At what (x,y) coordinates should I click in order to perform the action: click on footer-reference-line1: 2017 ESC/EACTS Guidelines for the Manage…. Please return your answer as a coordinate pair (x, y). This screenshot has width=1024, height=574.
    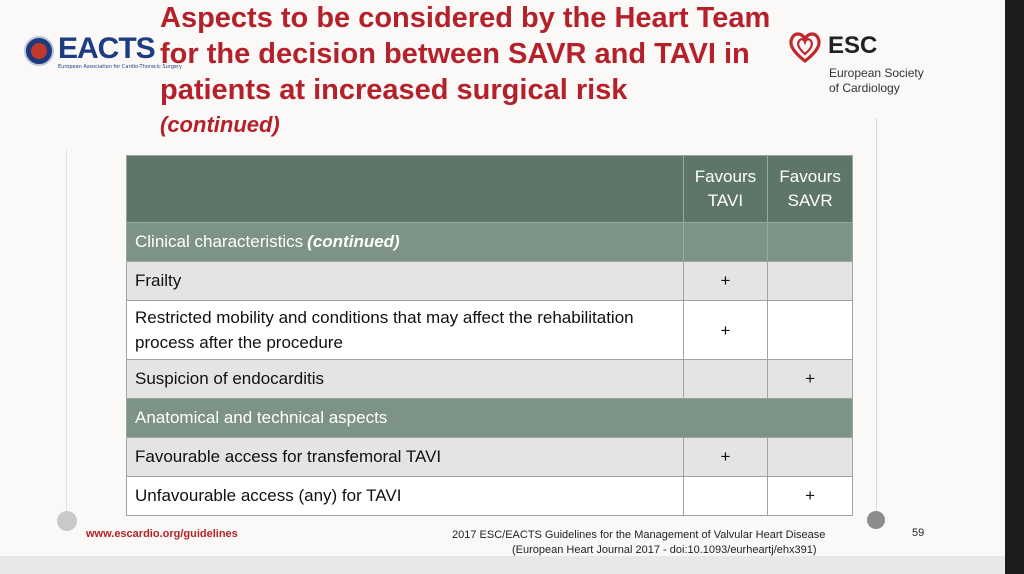
    Looking at the image, I should click on (639, 535).